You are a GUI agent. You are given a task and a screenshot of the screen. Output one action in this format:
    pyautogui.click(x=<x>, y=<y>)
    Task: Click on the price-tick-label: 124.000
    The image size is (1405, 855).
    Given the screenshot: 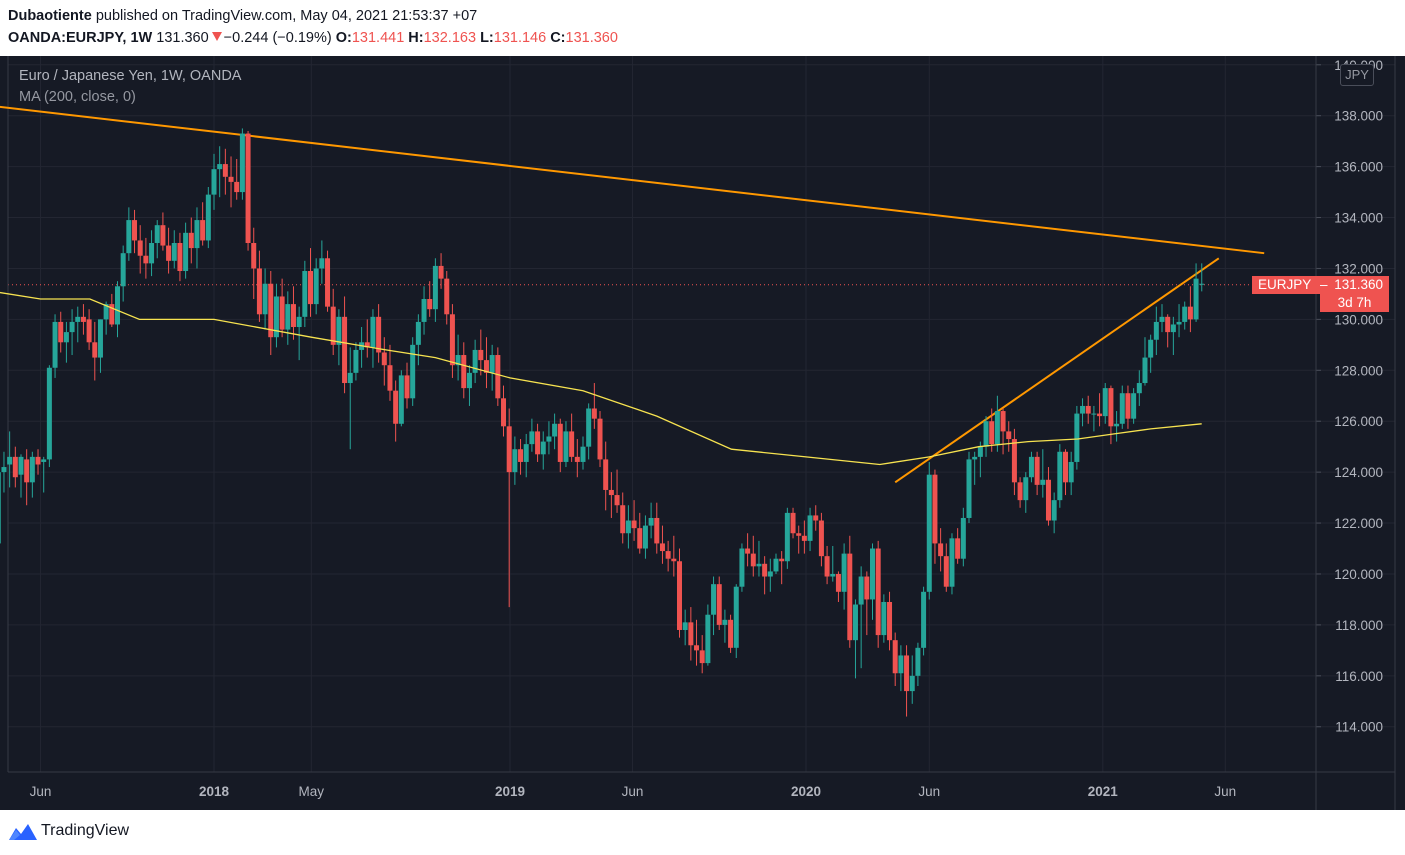 What is the action you would take?
    pyautogui.click(x=1358, y=472)
    